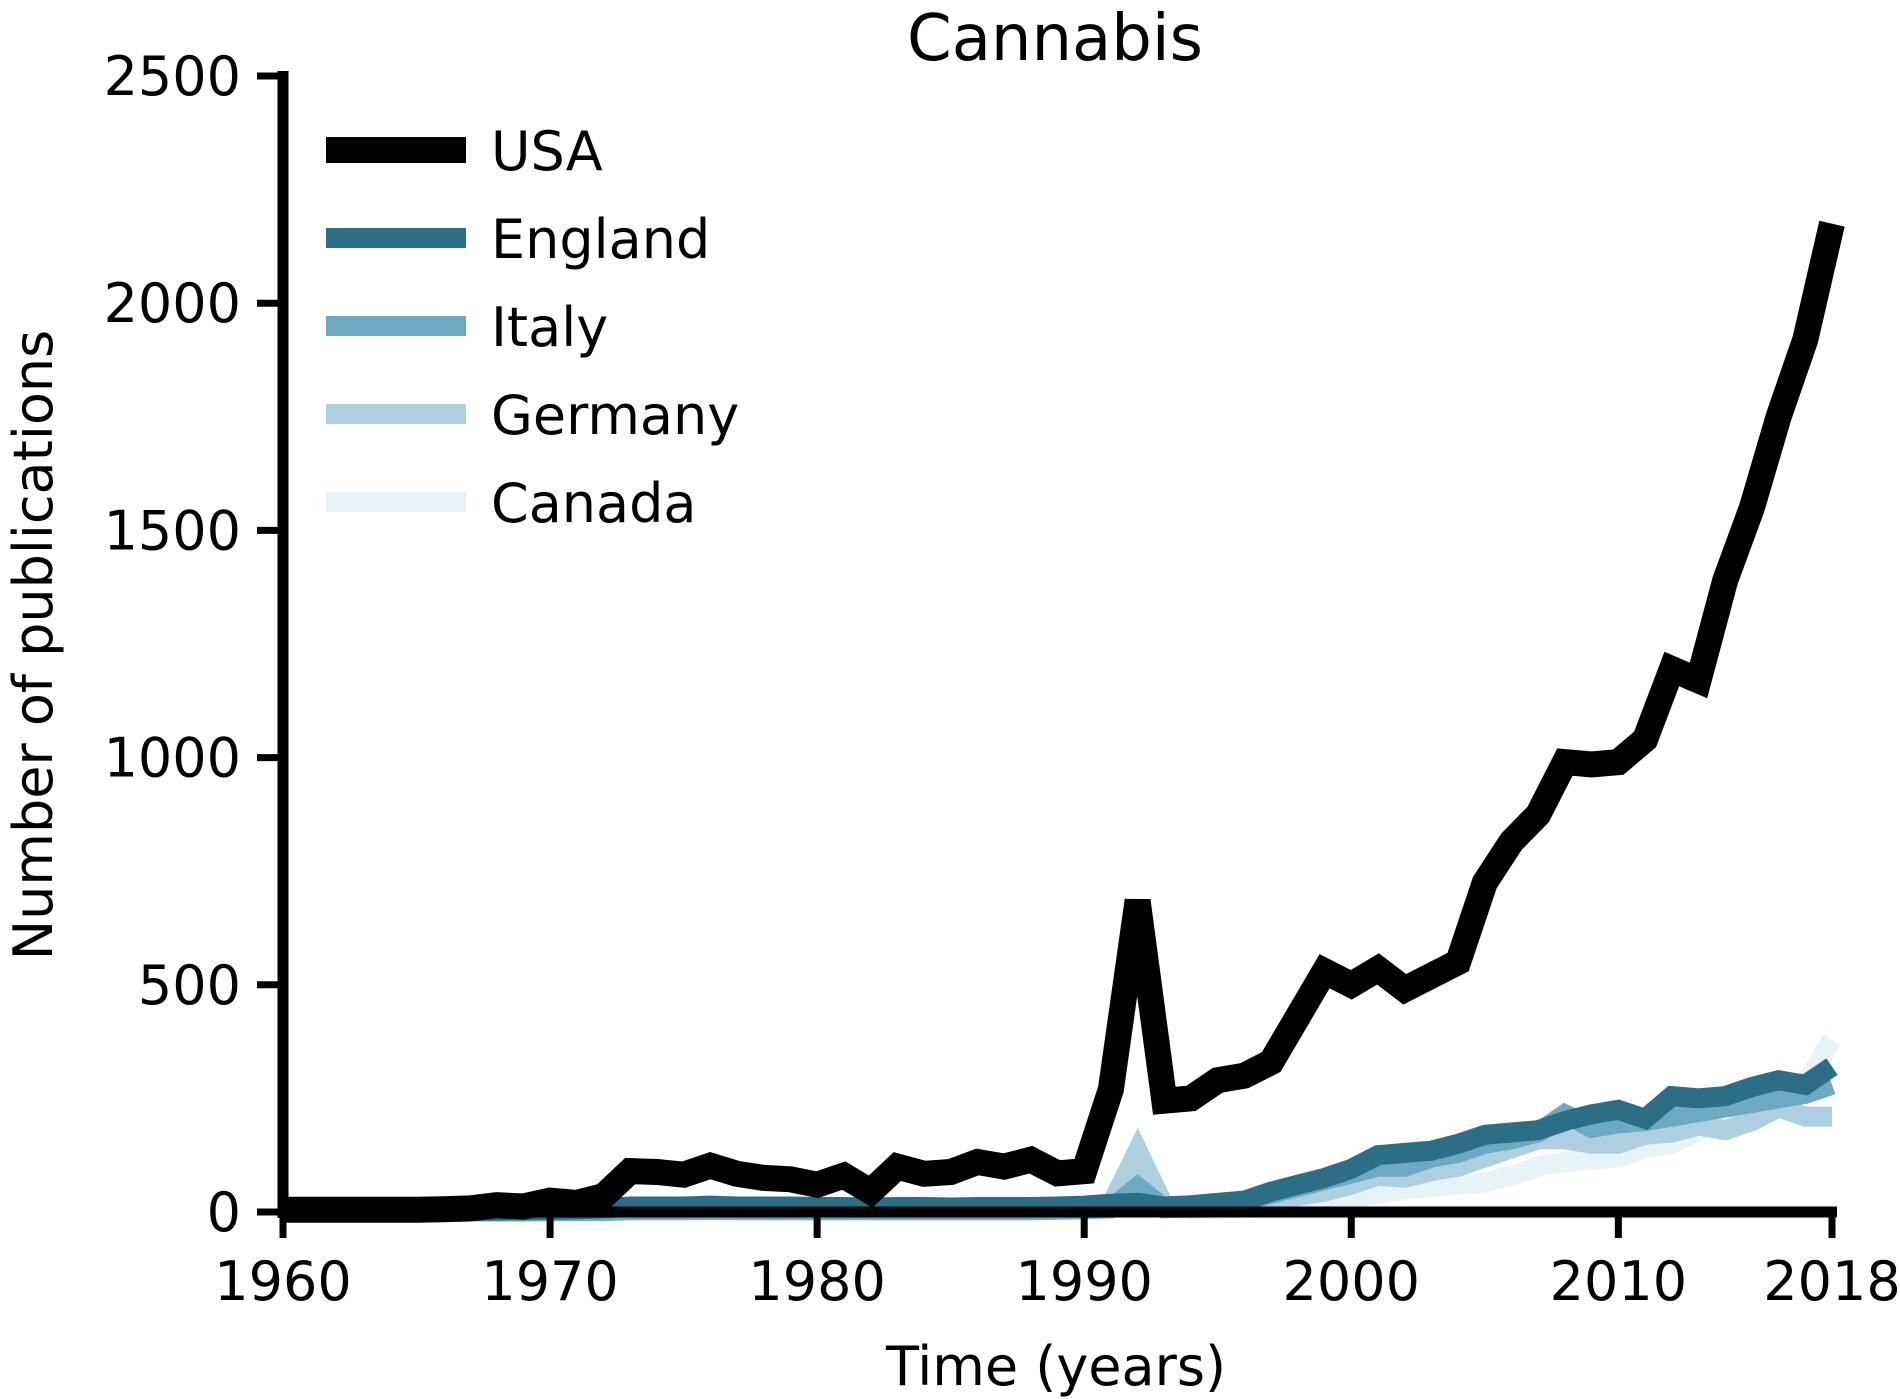 The width and height of the screenshot is (1900, 1399). What do you see at coordinates (172, 76) in the screenshot?
I see `y-tick-label-2500: 2500` at bounding box center [172, 76].